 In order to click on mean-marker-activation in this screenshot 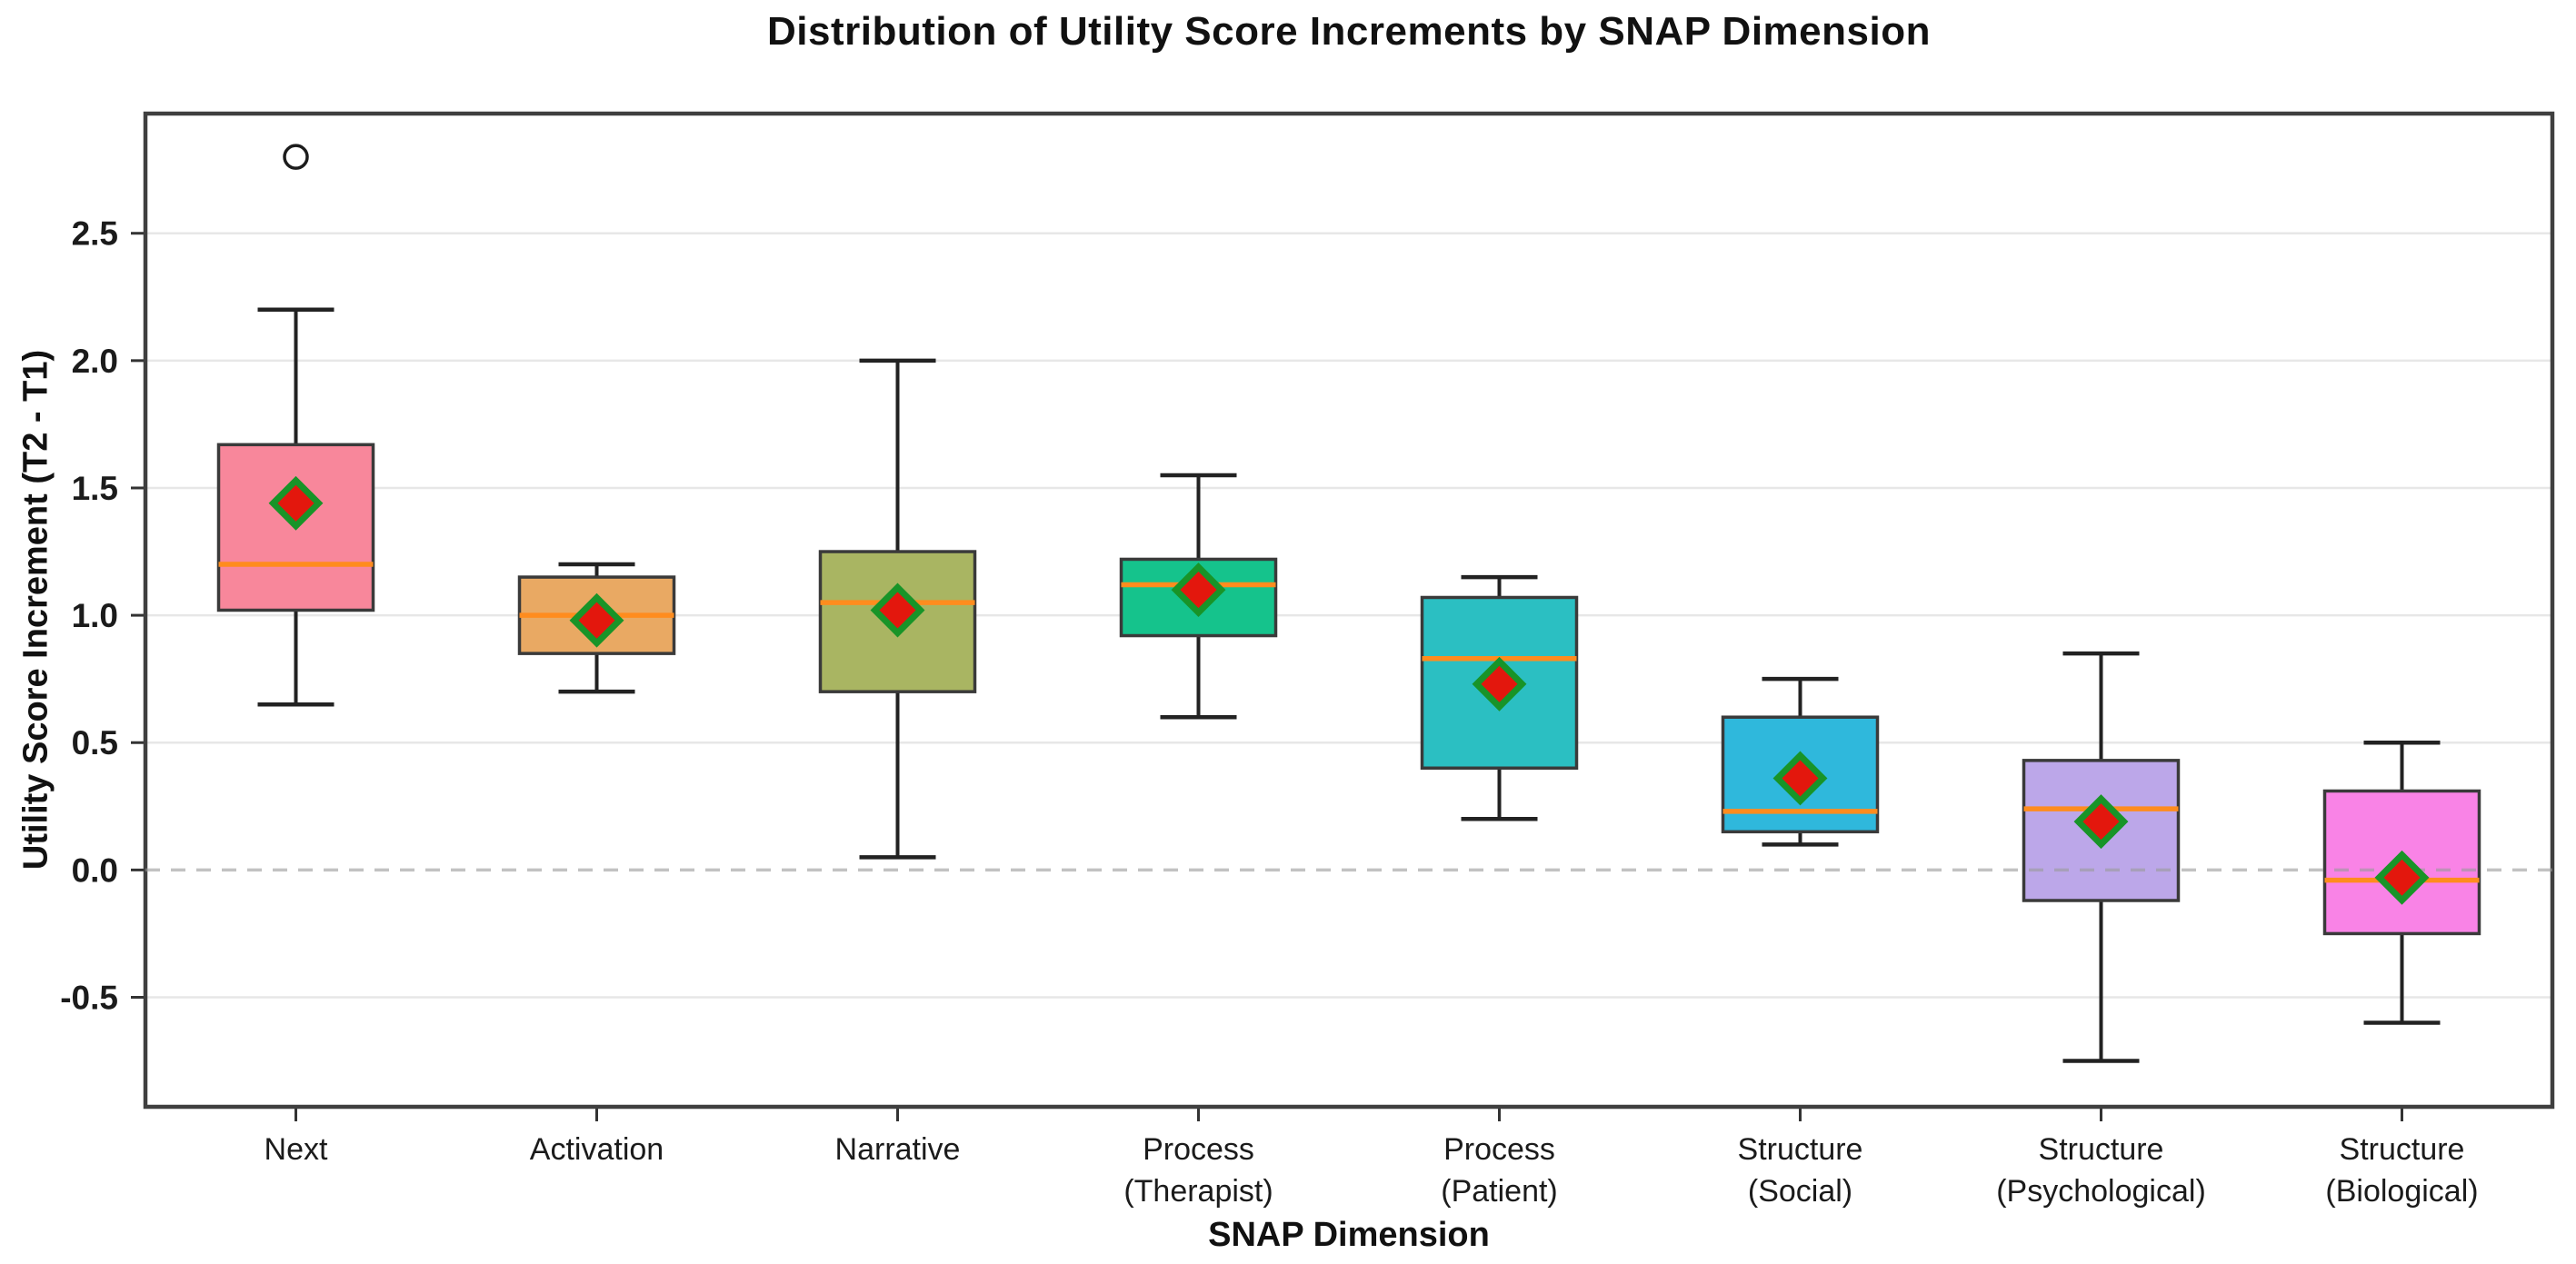, I will do `click(596, 620)`.